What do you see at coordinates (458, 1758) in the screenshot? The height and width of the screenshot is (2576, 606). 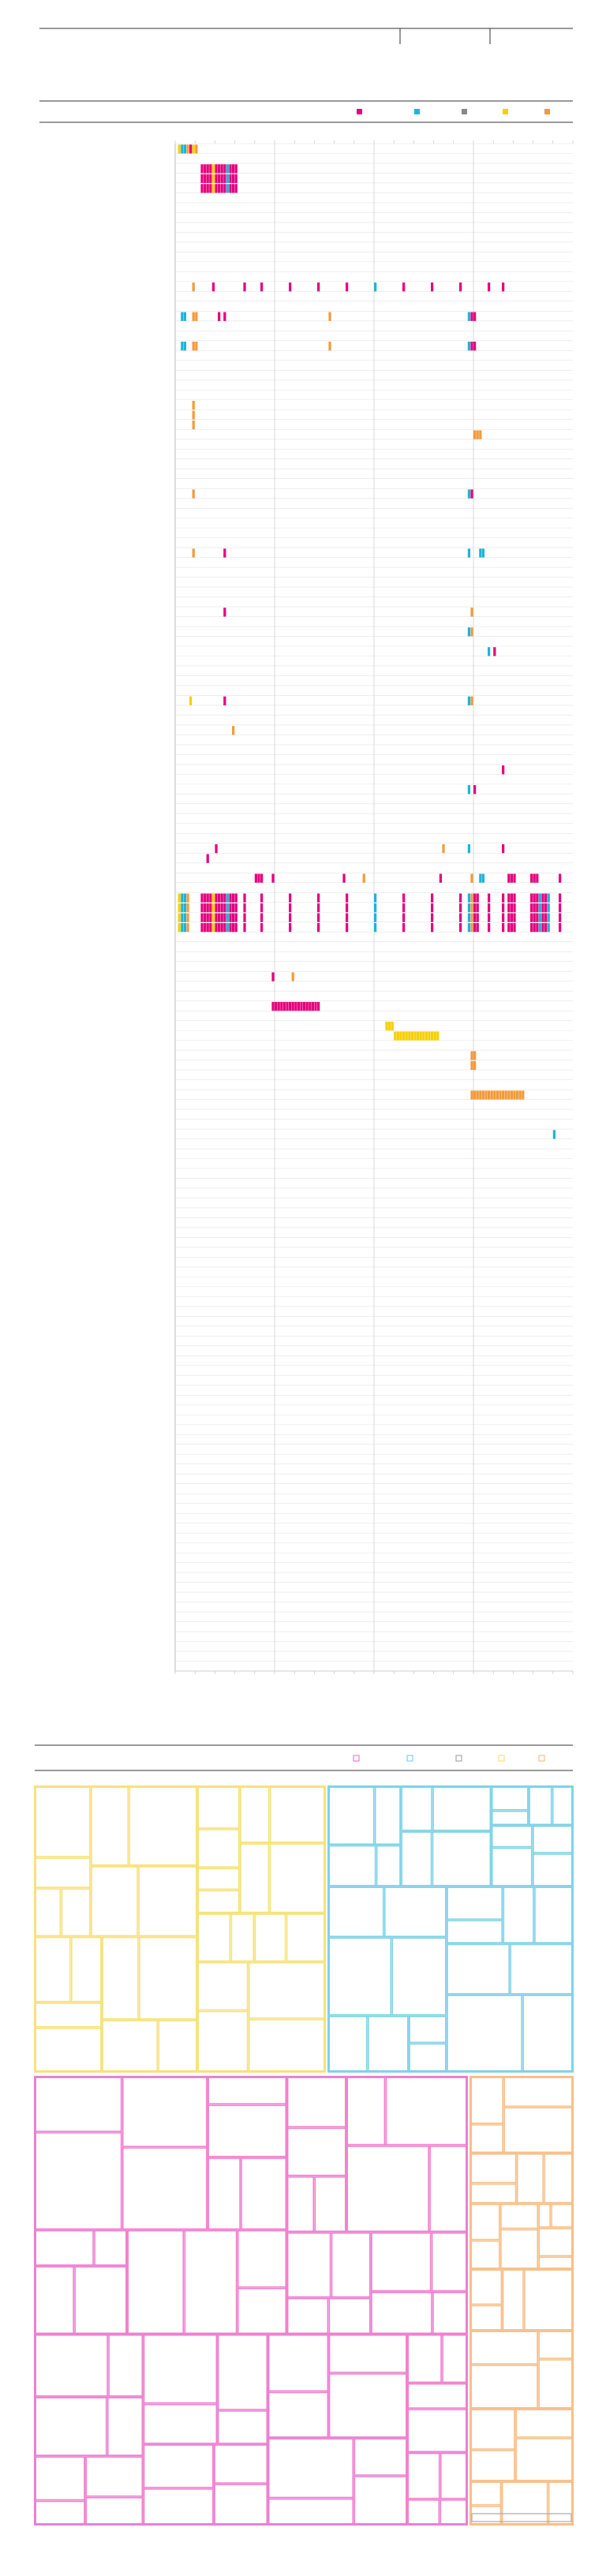 I see `legend-swatch-tm_gray` at bounding box center [458, 1758].